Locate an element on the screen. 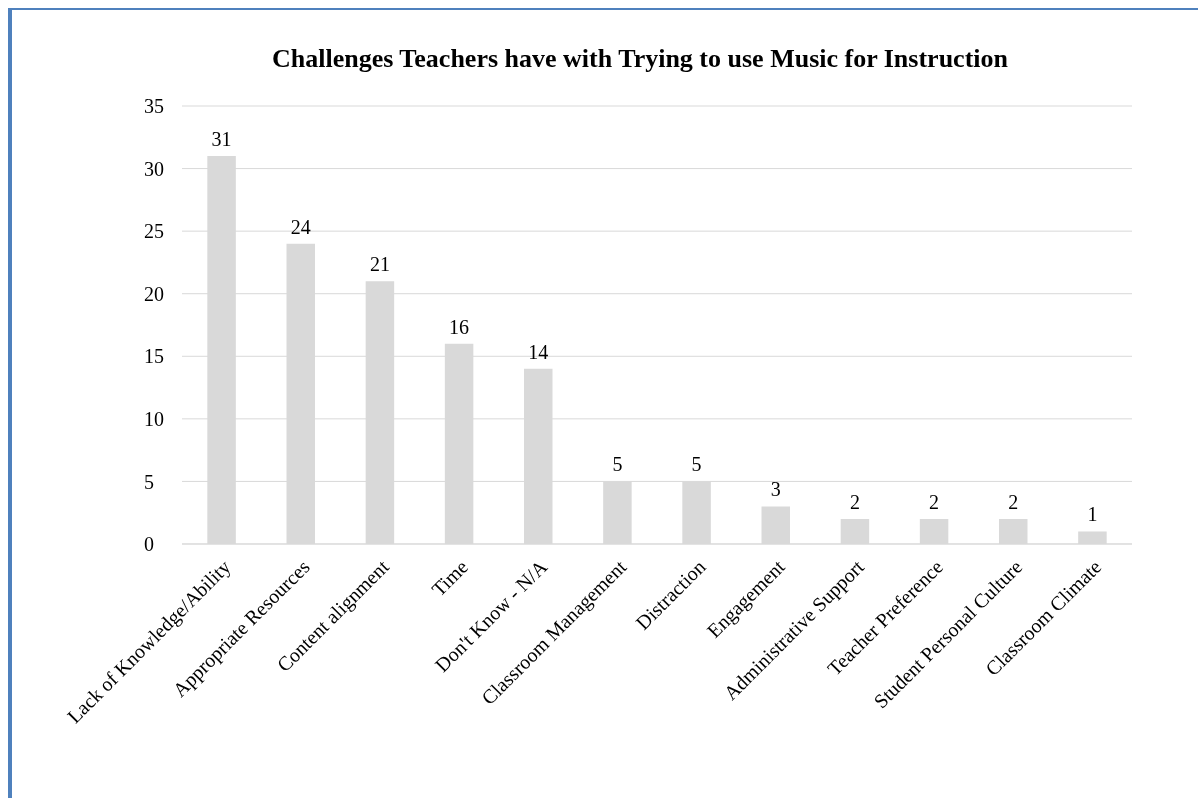  y-tick-label: 5 is located at coordinates (149, 481).